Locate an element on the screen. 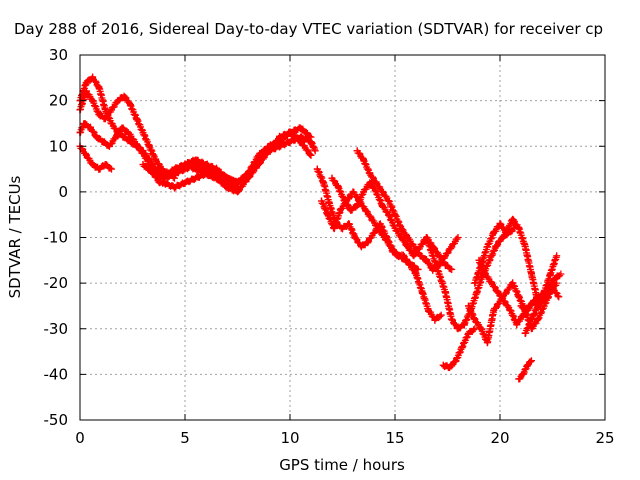 Image resolution: width=640 pixels, height=480 pixels. y-tick-label: 20 is located at coordinates (58, 101).